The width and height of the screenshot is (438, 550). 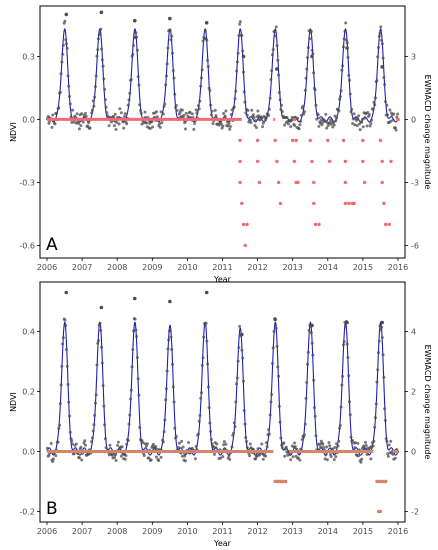 I want to click on x-tick-label: 2007, so click(x=82, y=531).